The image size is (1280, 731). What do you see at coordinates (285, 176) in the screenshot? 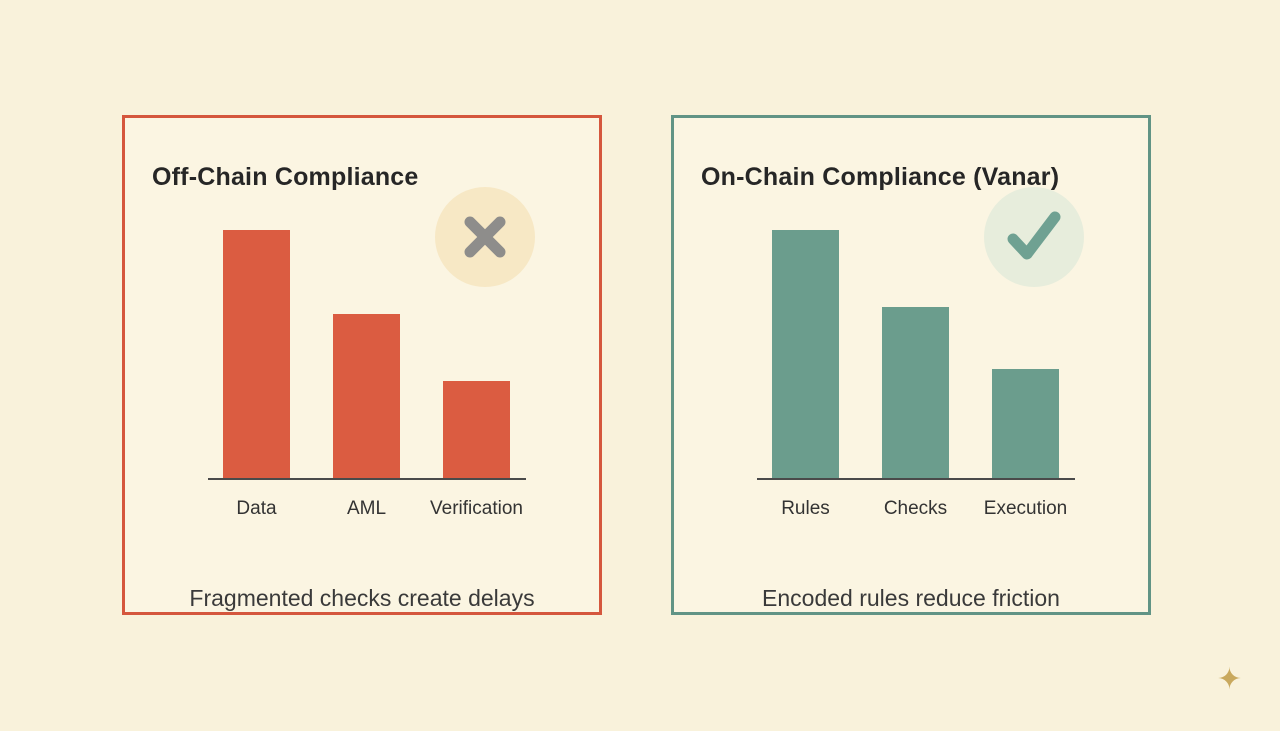
I see `offchain-panel-title: Off-Chain Compliance` at bounding box center [285, 176].